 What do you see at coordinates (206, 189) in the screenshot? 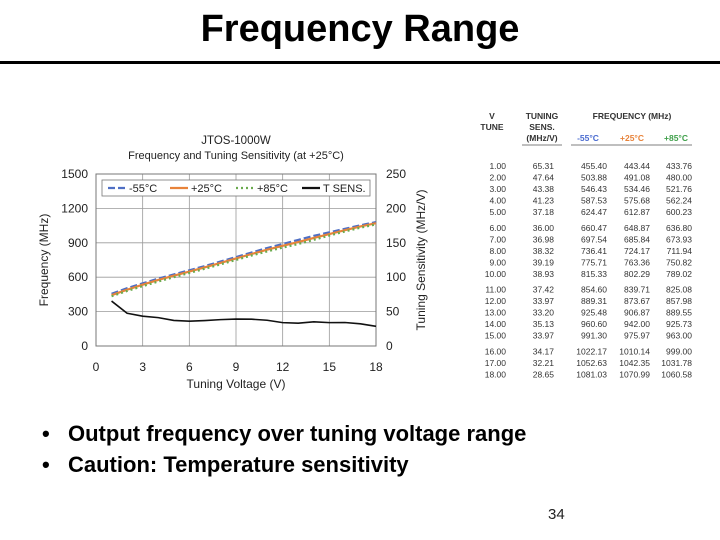
I see `legend-label: +25°C` at bounding box center [206, 189].